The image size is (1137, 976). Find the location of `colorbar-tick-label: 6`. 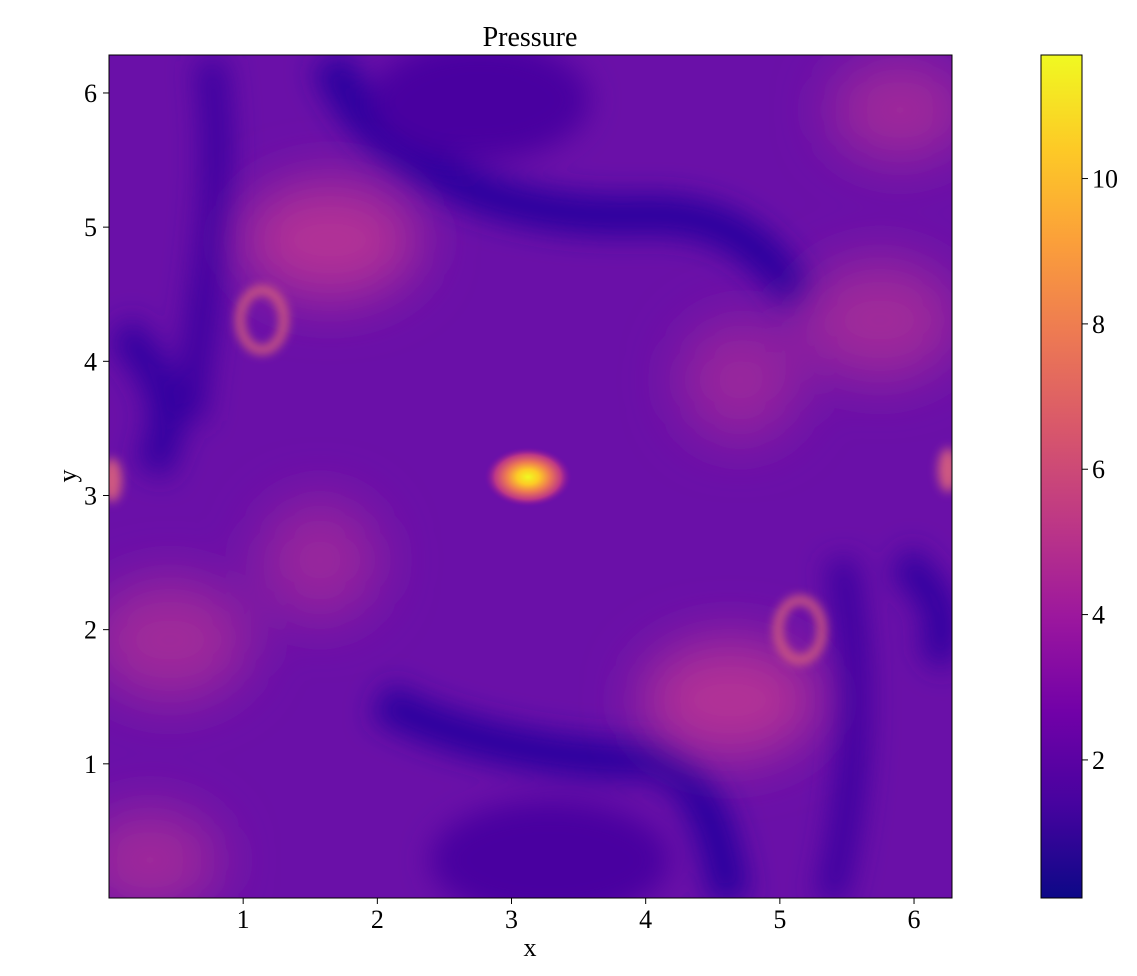

colorbar-tick-label: 6 is located at coordinates (1098, 469).